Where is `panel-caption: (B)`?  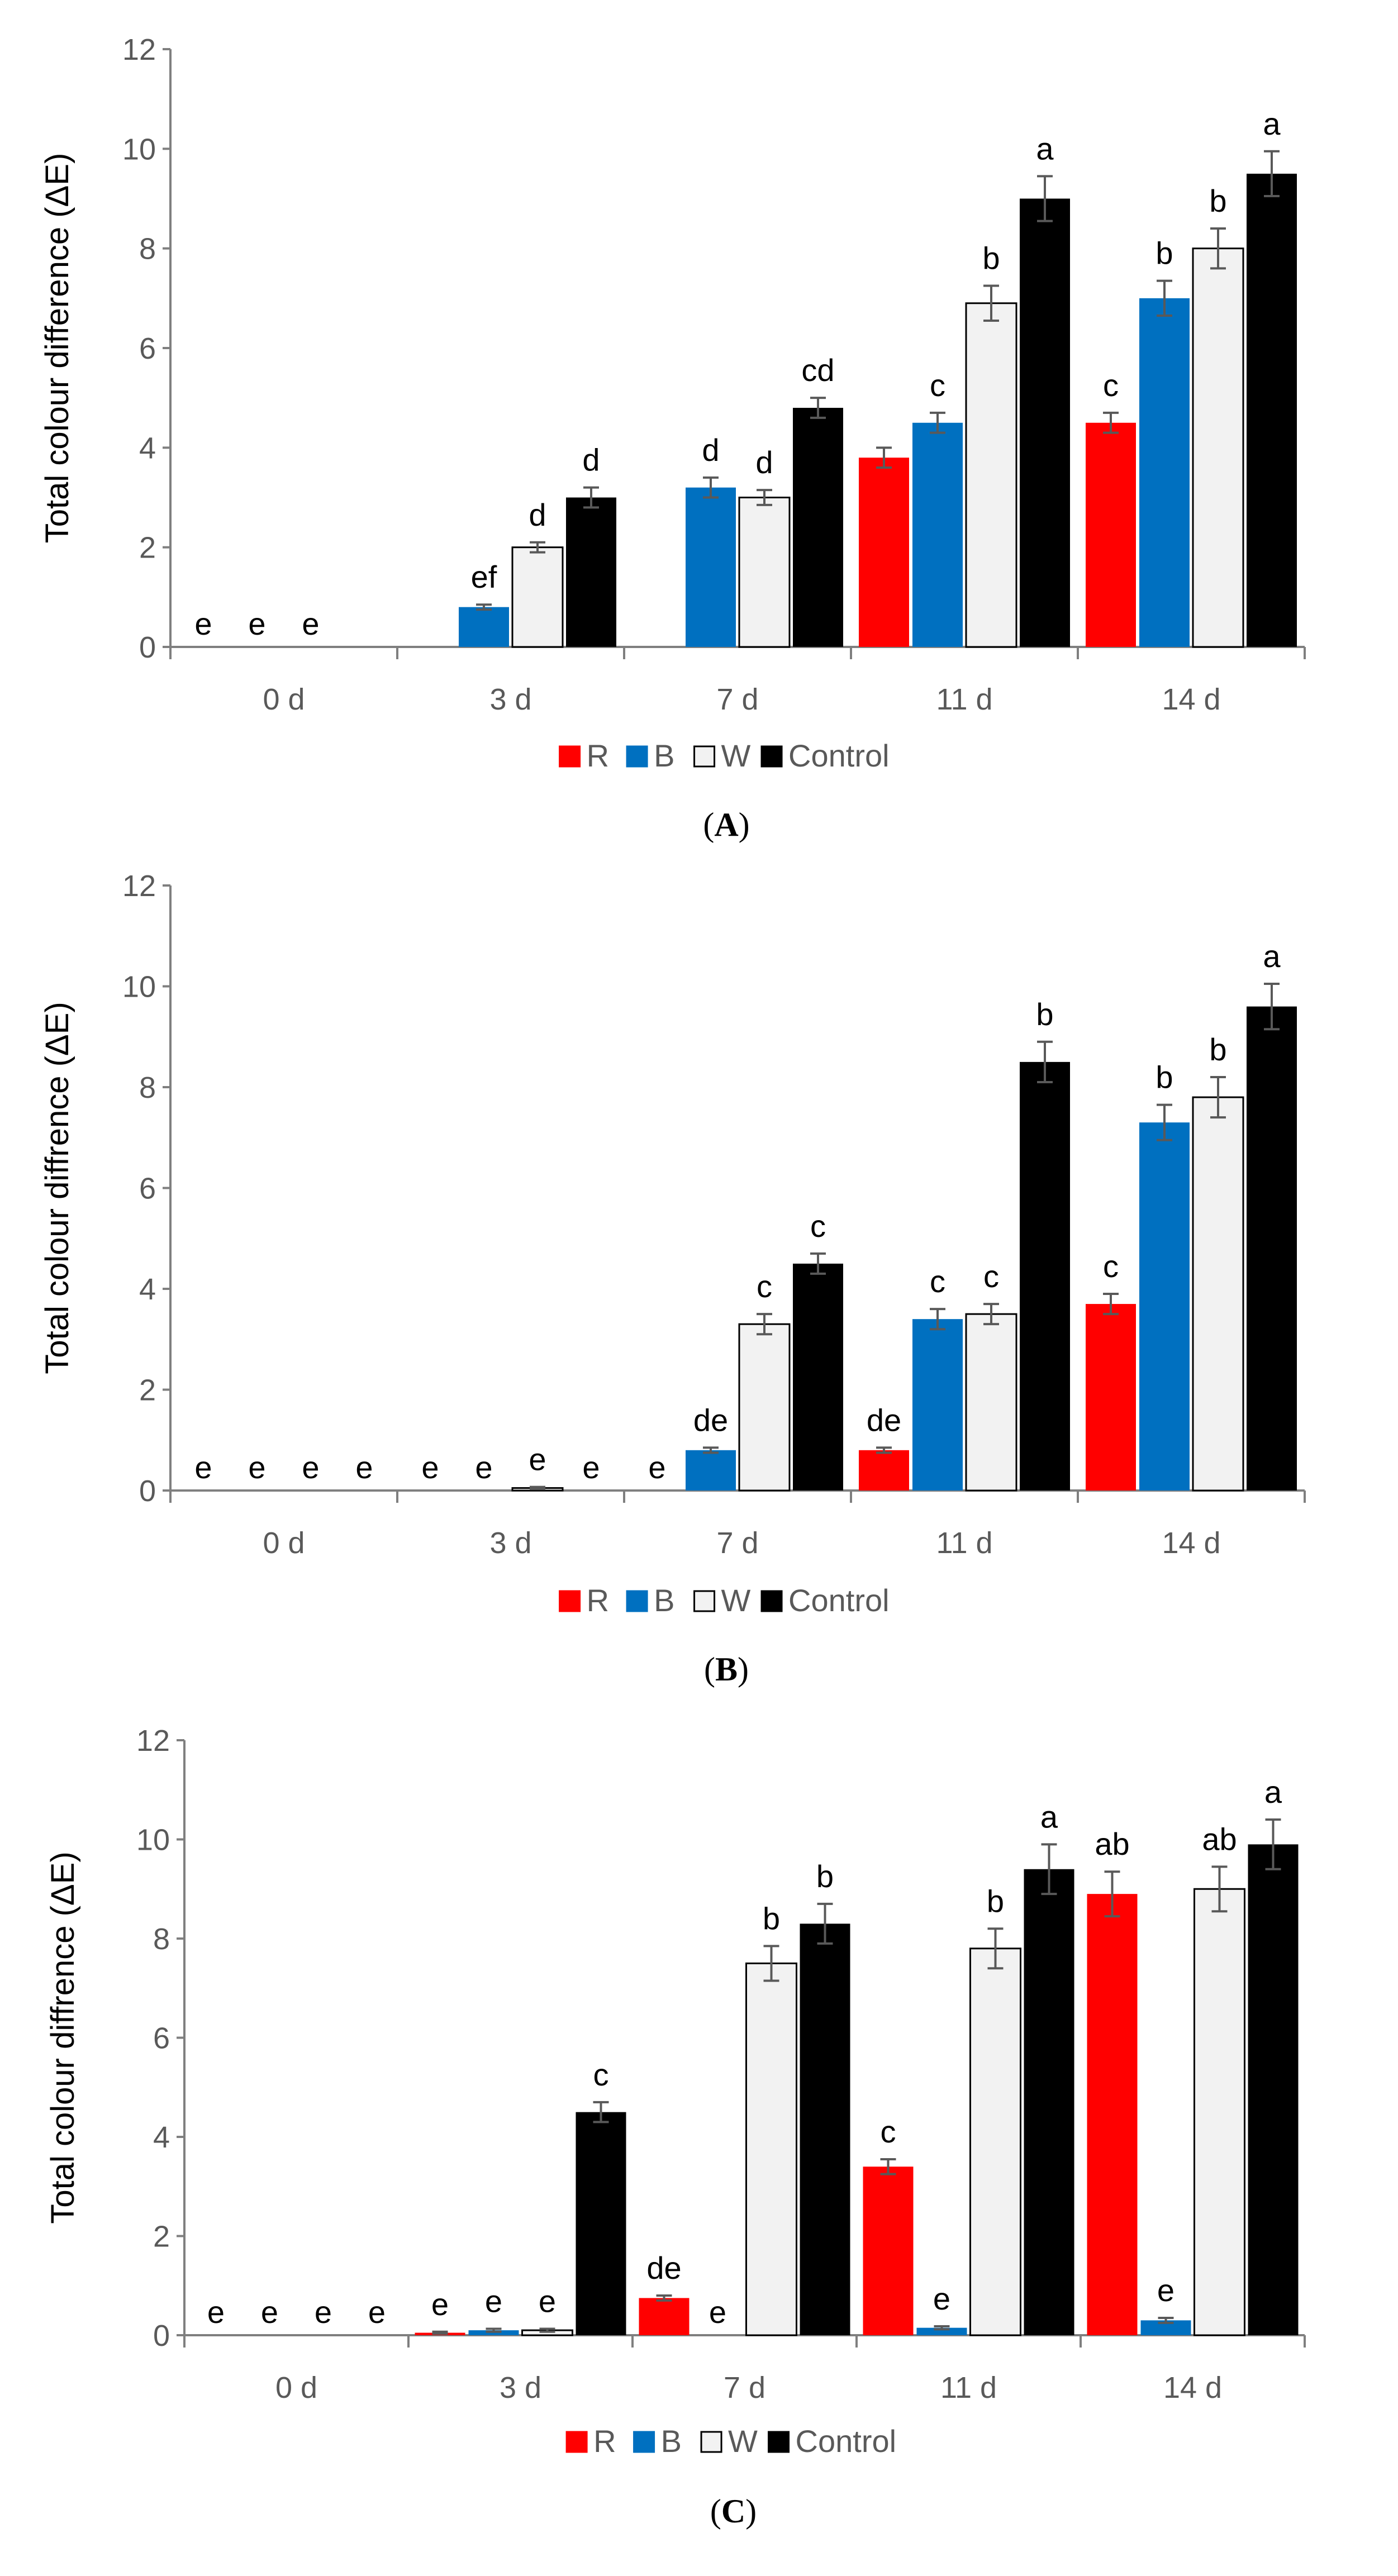 panel-caption: (B) is located at coordinates (726, 1669).